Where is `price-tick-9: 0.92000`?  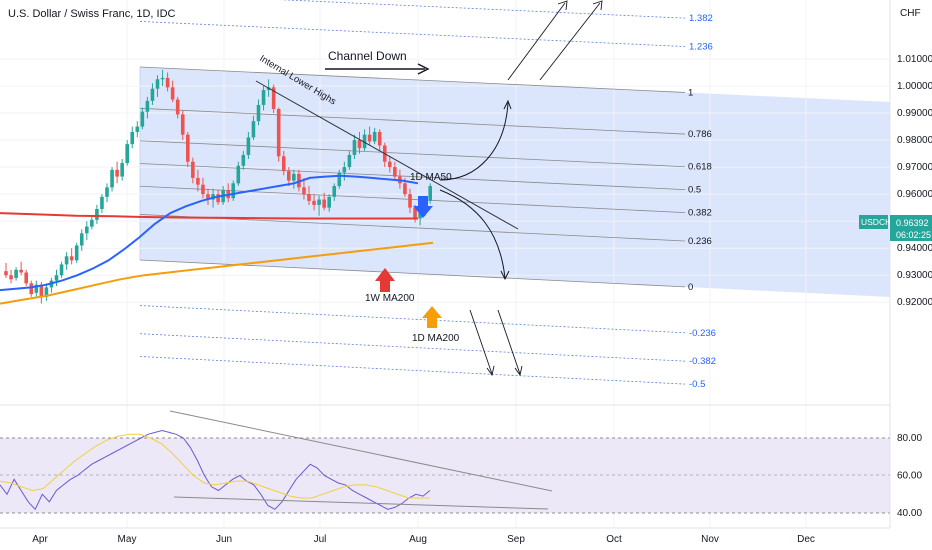
price-tick-9: 0.92000 is located at coordinates (914, 302).